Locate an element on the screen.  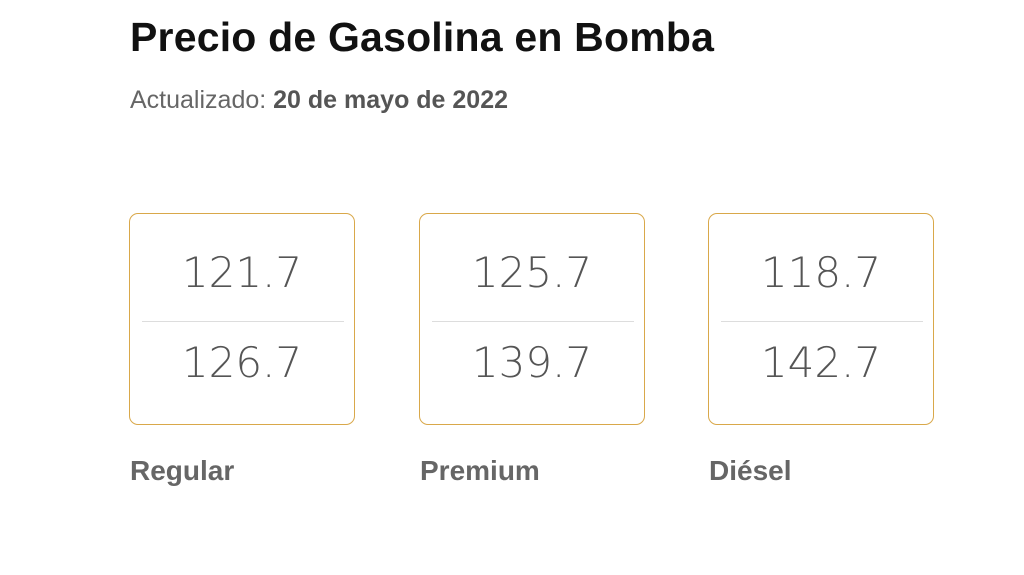
fuel-card-diesel: 118.7 142.7 is located at coordinates (821, 319).